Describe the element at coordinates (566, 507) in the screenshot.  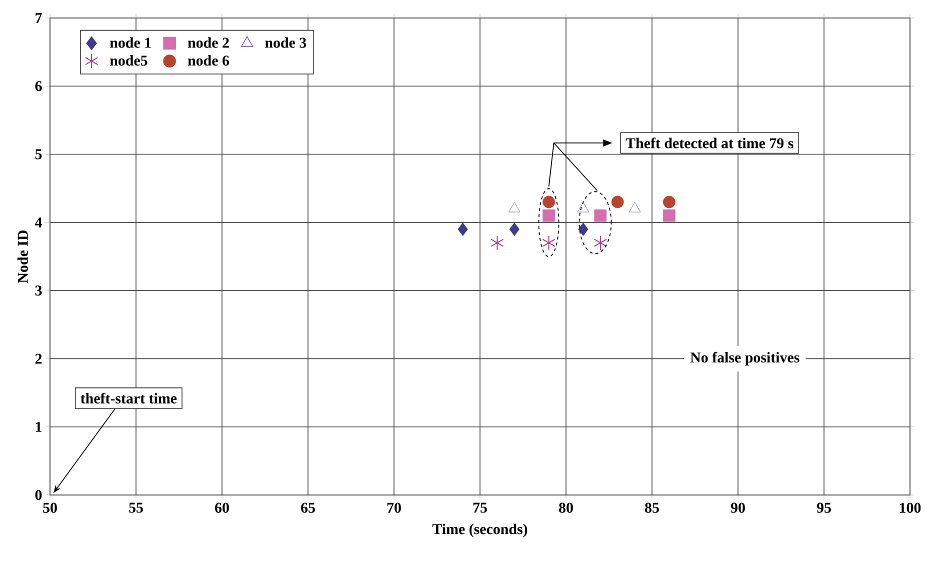
I see `x-tick-label: 80` at that location.